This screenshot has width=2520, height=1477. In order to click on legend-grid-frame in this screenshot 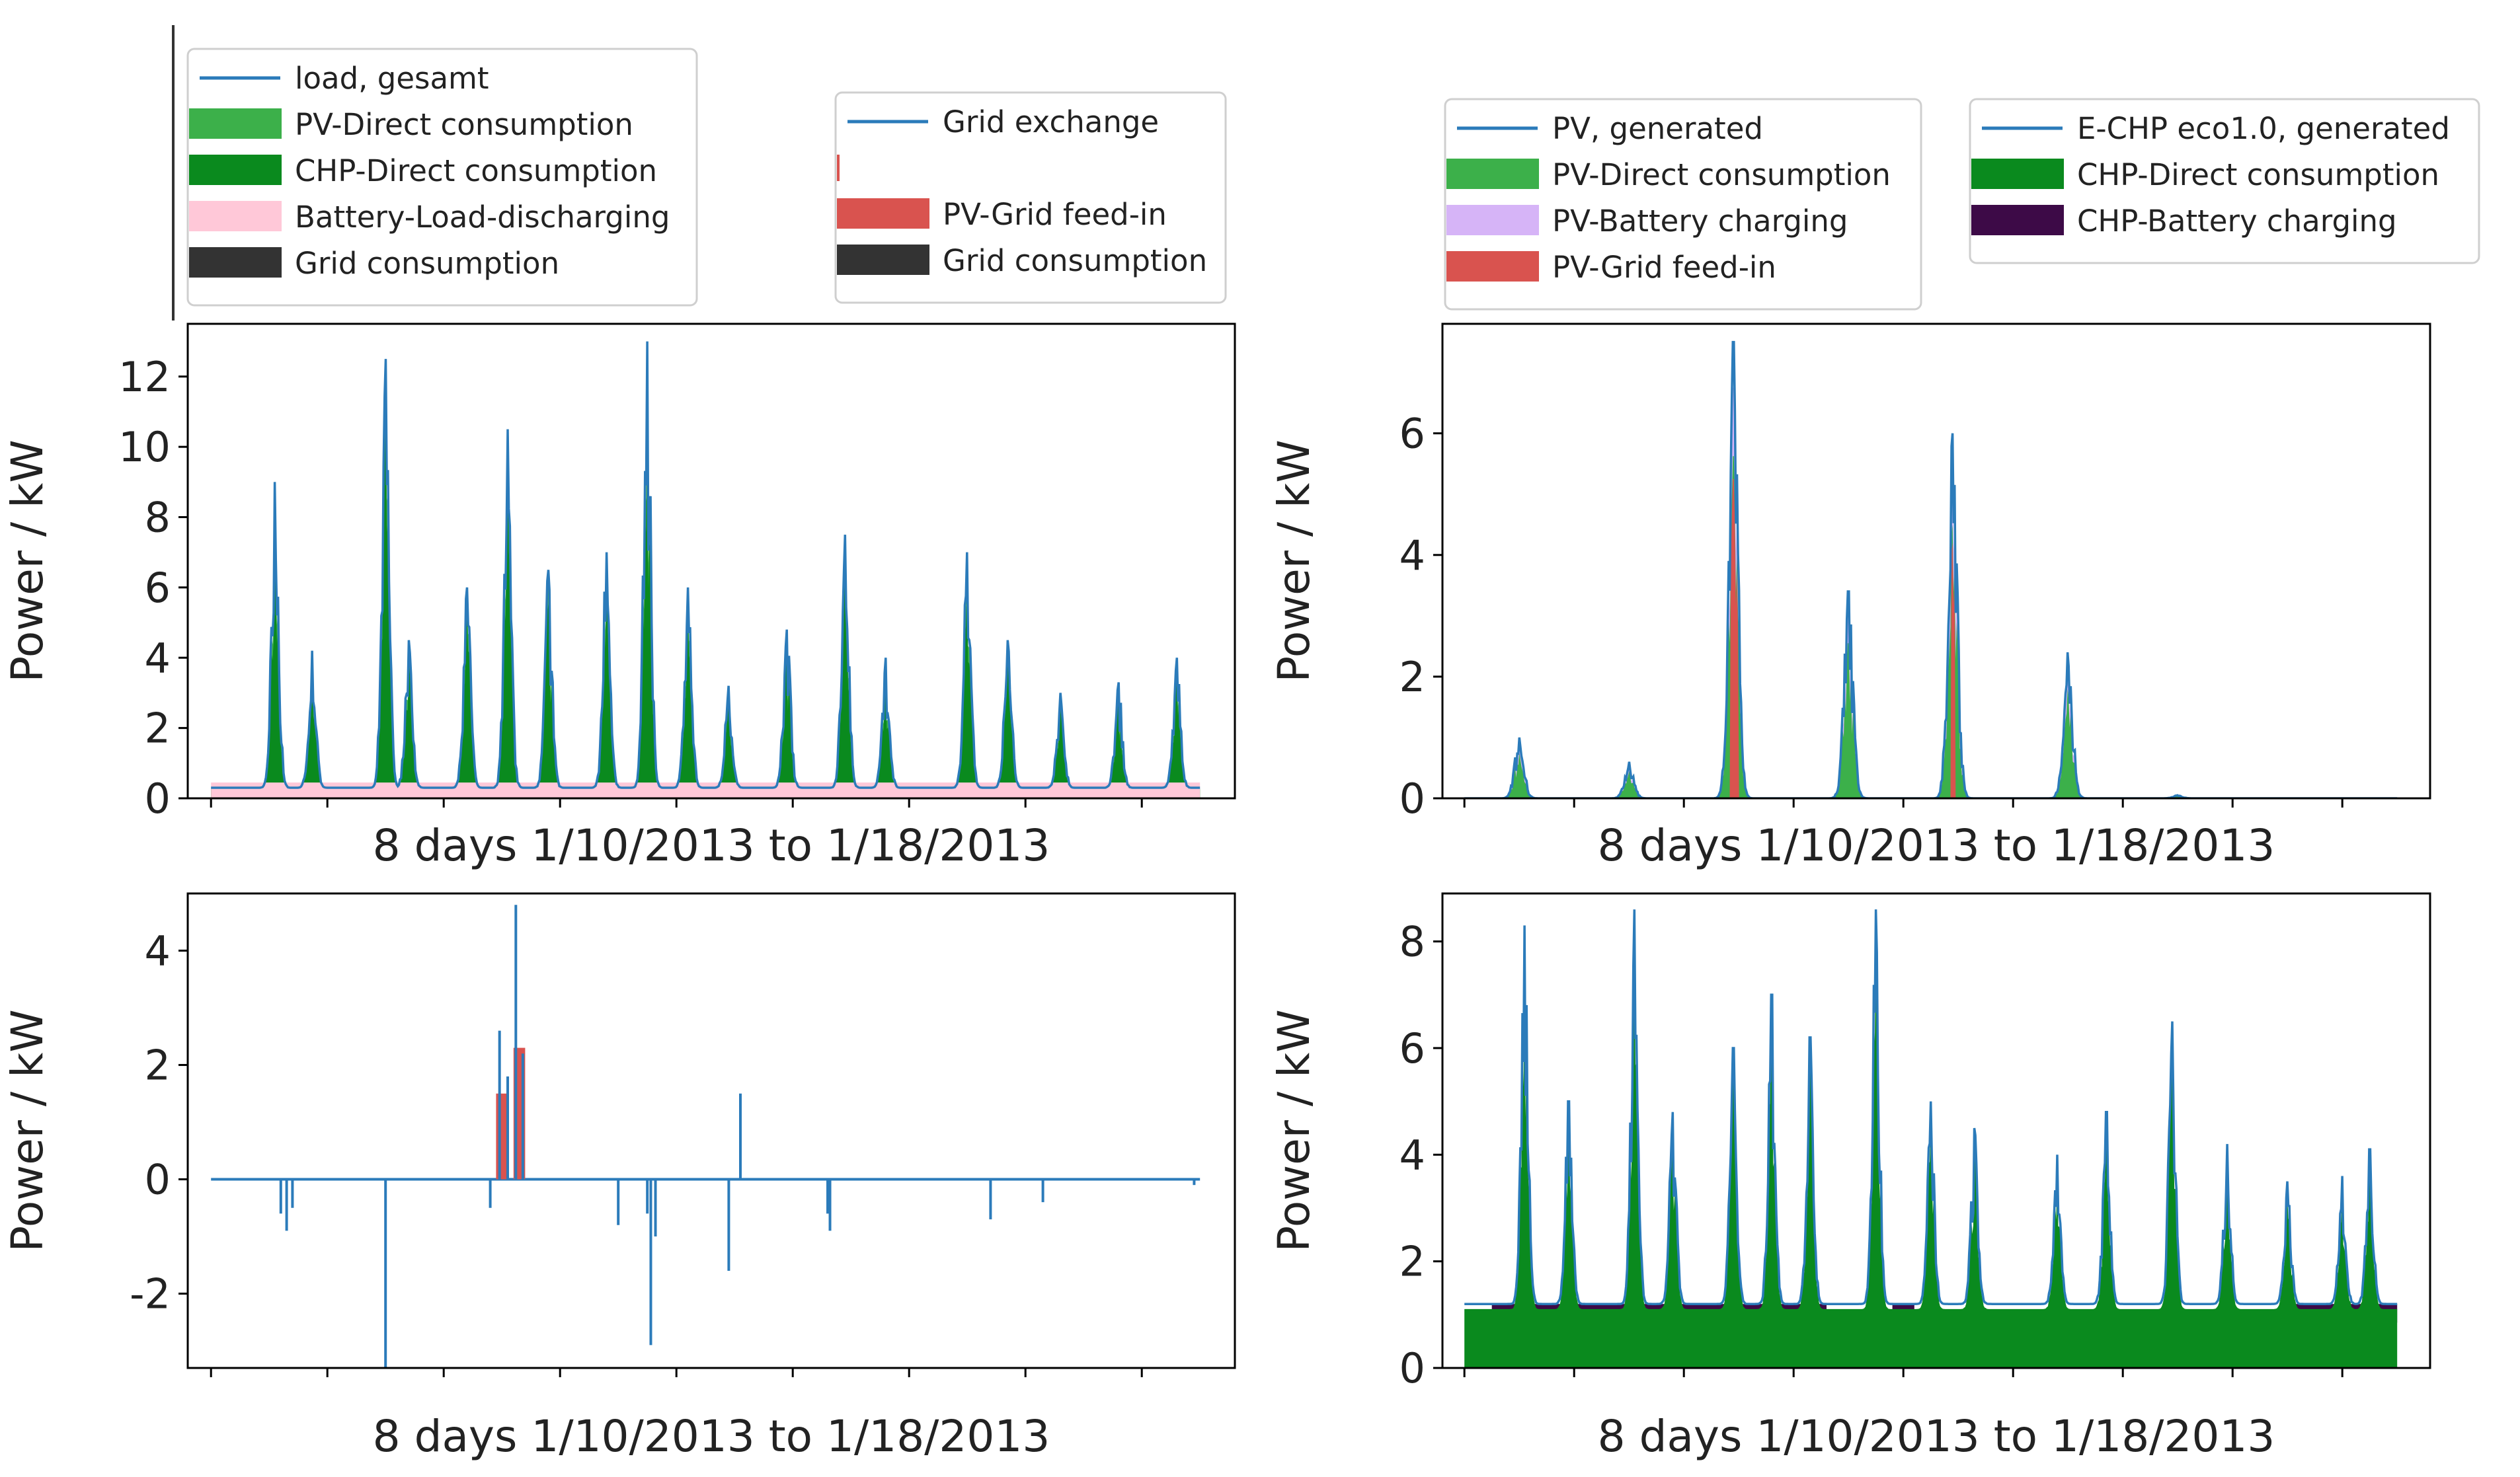, I will do `click(1030, 197)`.